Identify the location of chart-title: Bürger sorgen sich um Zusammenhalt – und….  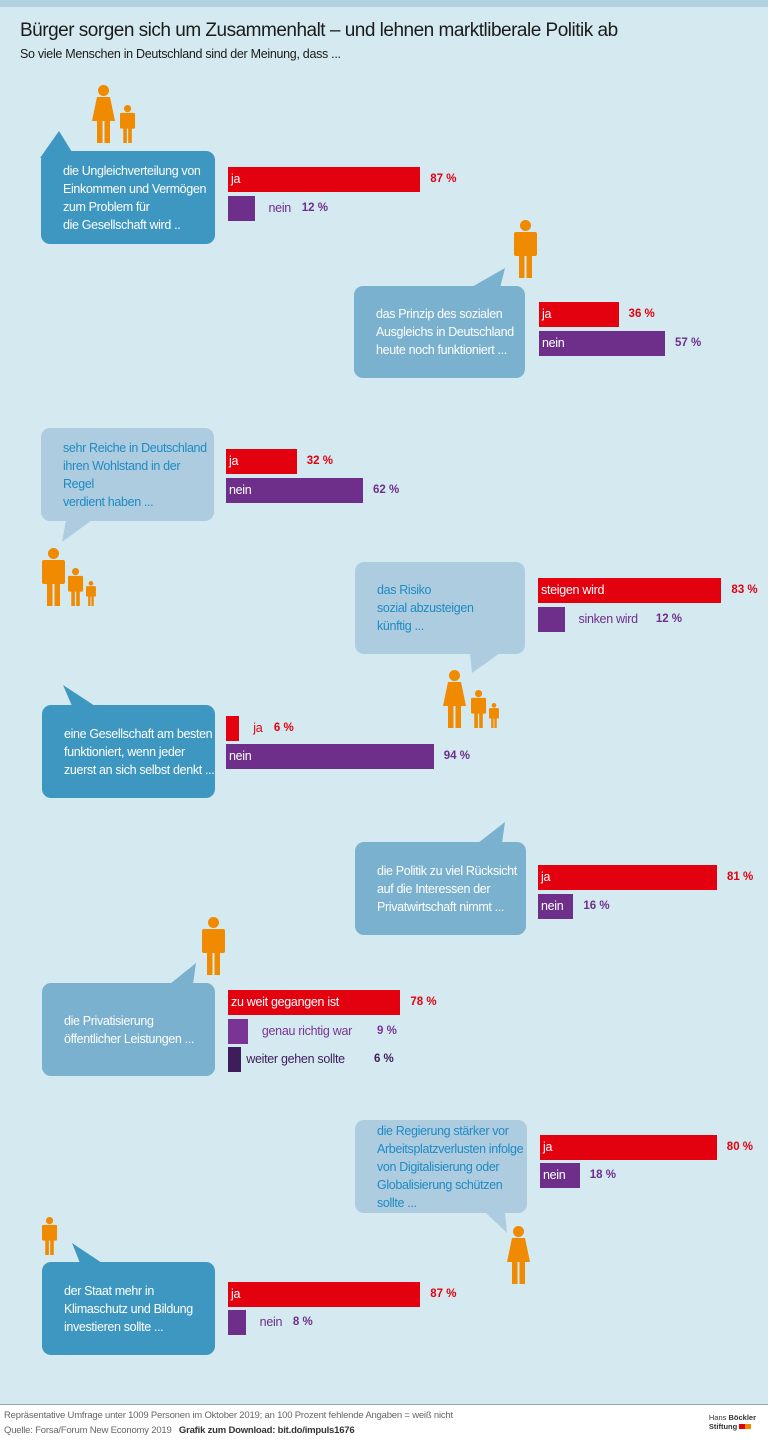
(319, 30).